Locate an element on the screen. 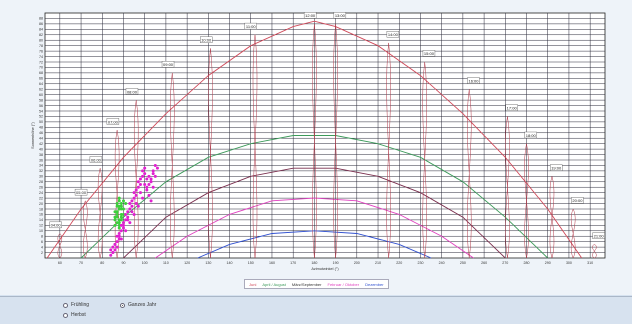  radio-label-fruehling: Frühling is located at coordinates (80, 305).